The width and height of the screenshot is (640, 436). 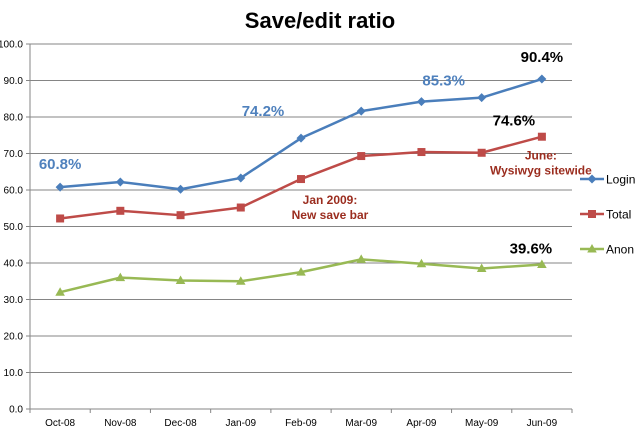 What do you see at coordinates (11, 45) in the screenshot?
I see `y-tick-label: 100.0` at bounding box center [11, 45].